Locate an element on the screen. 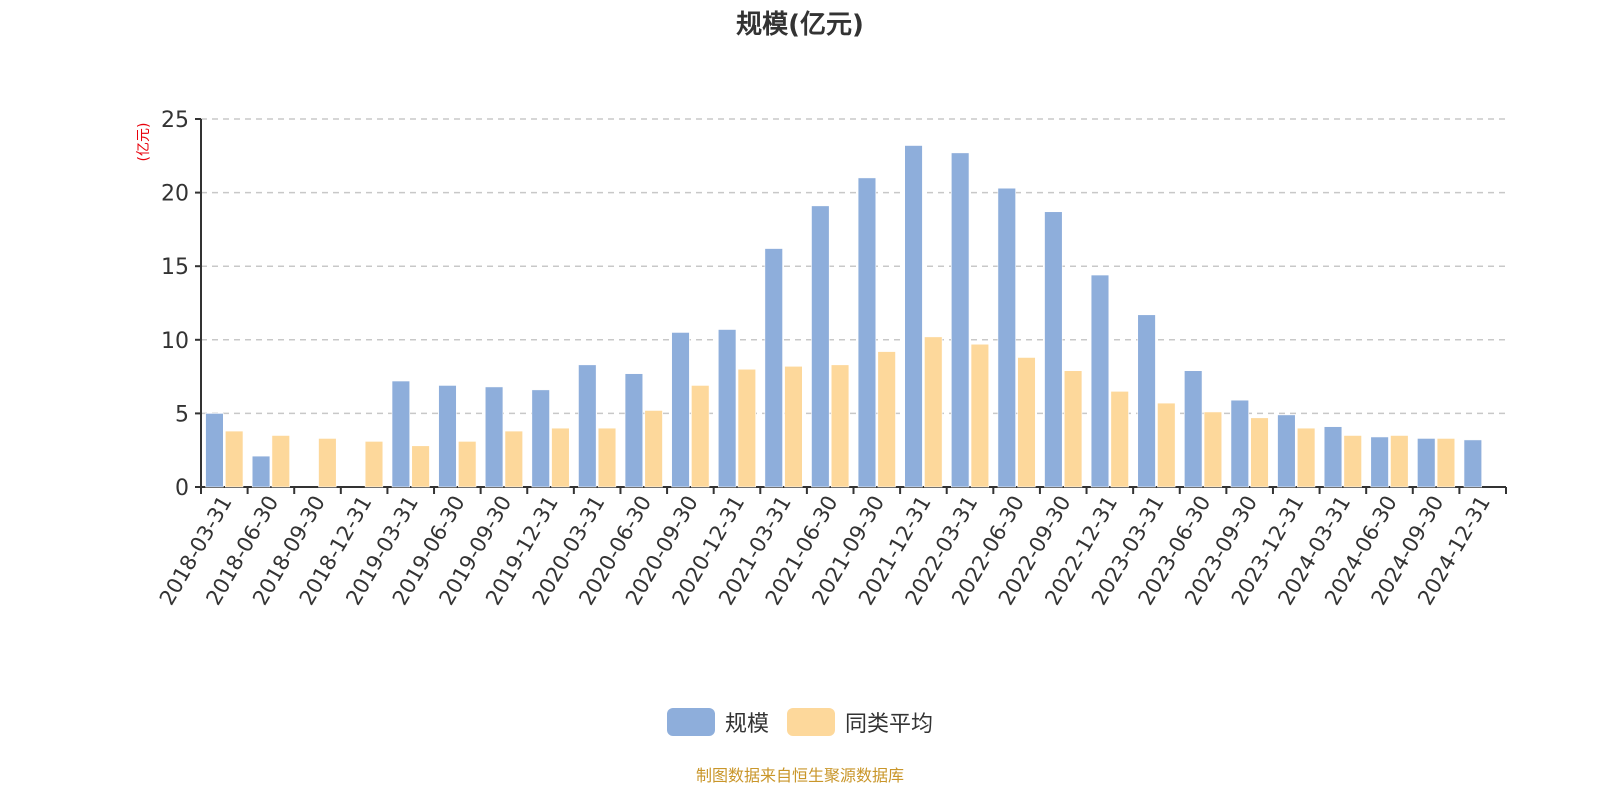  y-tick-label: 25 is located at coordinates (175, 120).